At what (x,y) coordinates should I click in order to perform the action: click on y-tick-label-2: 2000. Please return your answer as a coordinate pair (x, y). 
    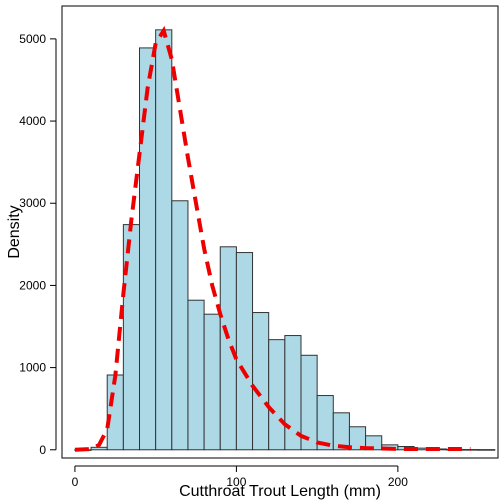
    Looking at the image, I should click on (32, 285).